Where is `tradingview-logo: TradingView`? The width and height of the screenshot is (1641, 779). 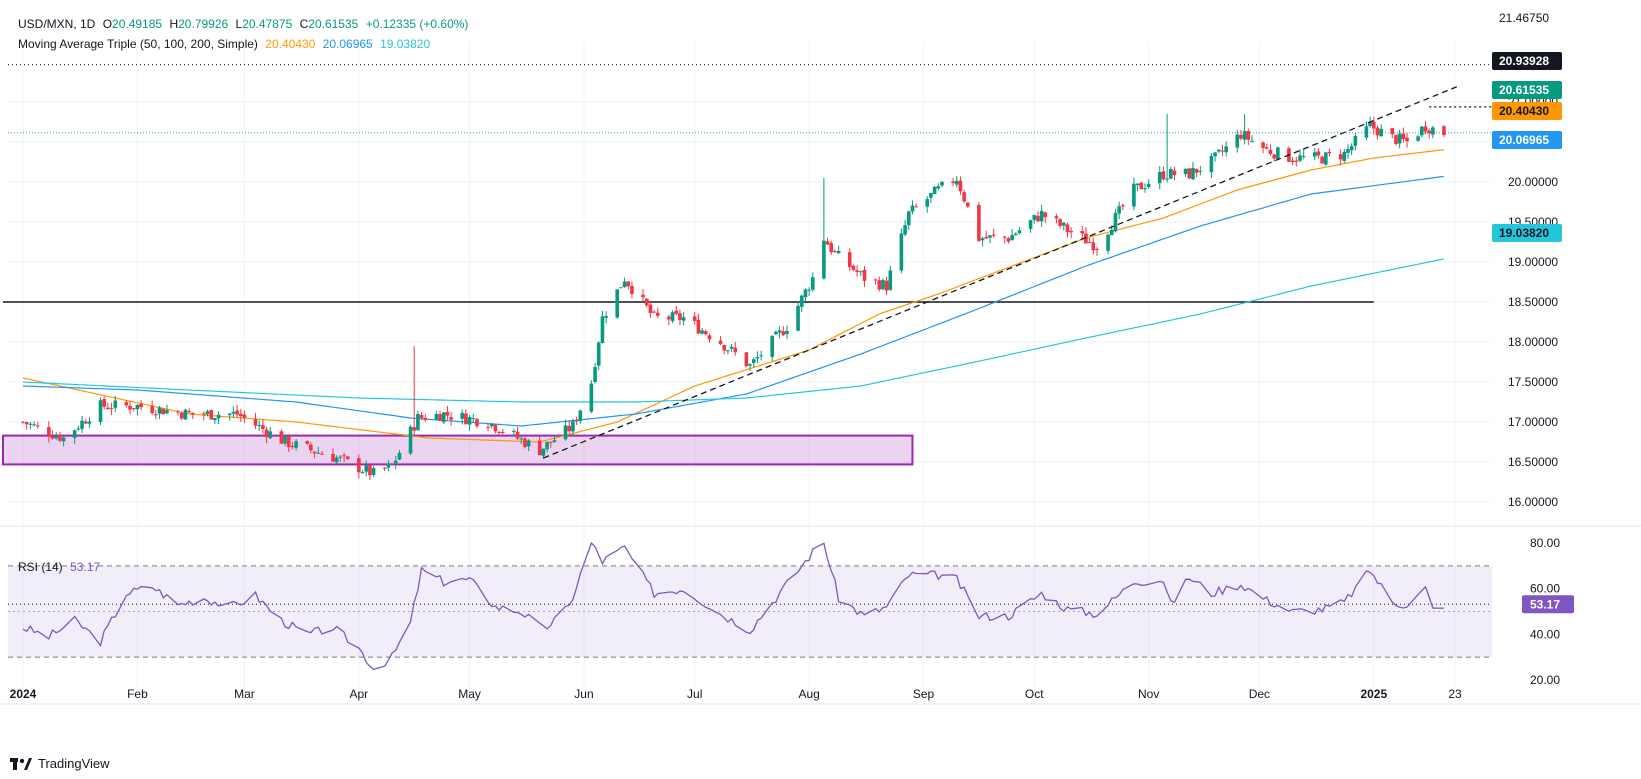
tradingview-logo: TradingView is located at coordinates (60, 763).